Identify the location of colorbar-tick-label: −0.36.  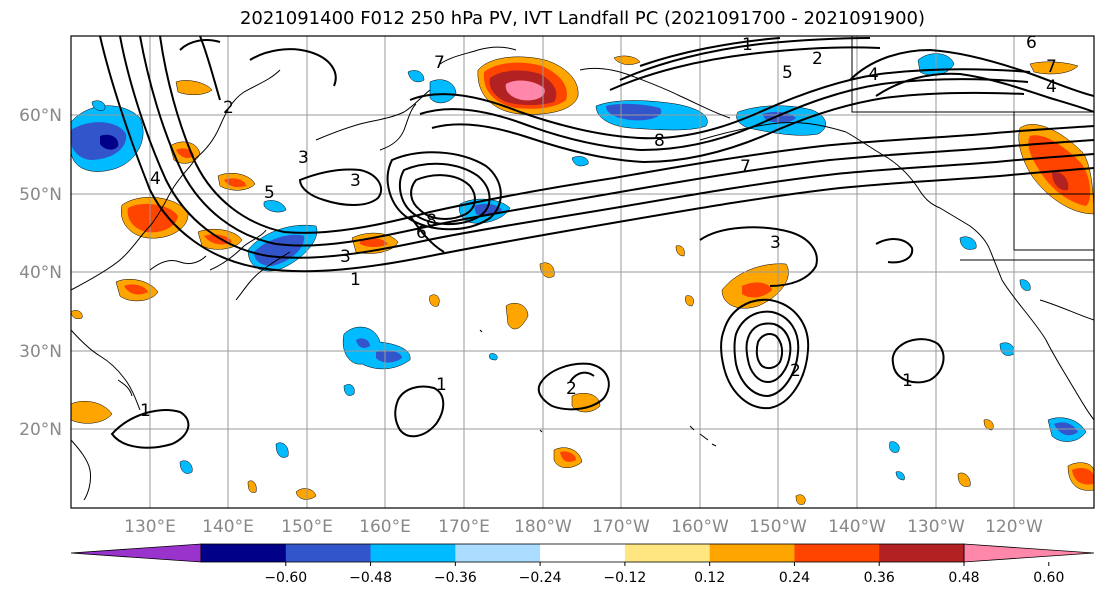
(455, 578).